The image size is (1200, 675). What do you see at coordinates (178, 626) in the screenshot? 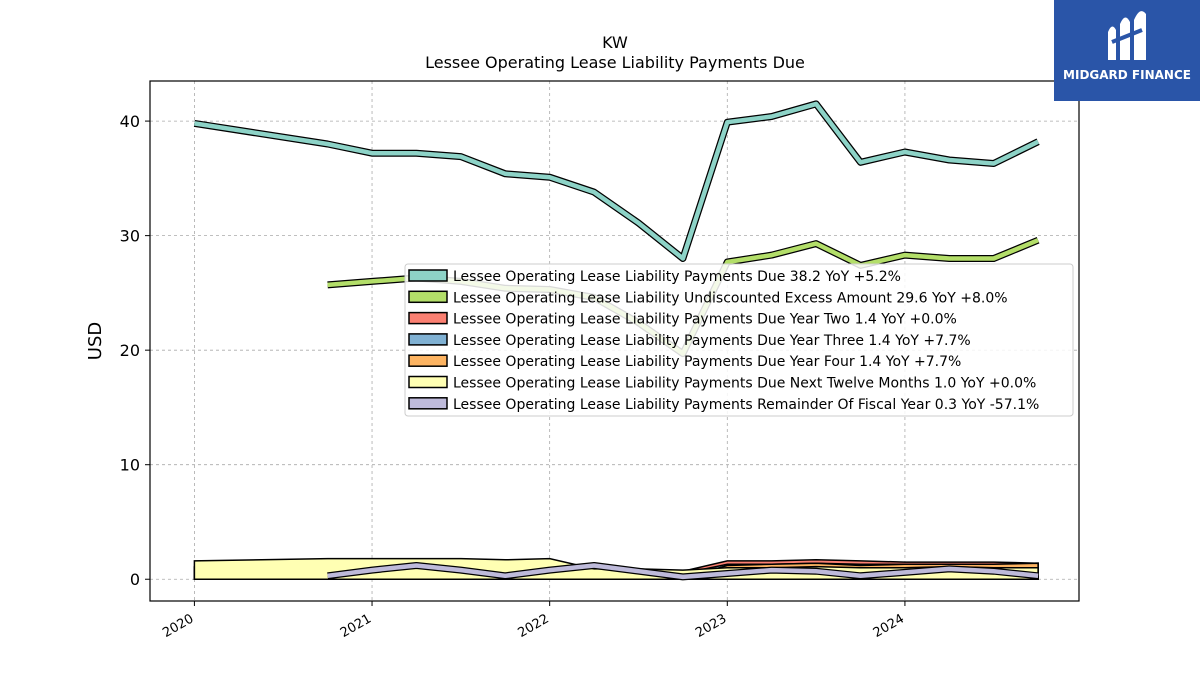
I see `x-tick-label: 2020` at bounding box center [178, 626].